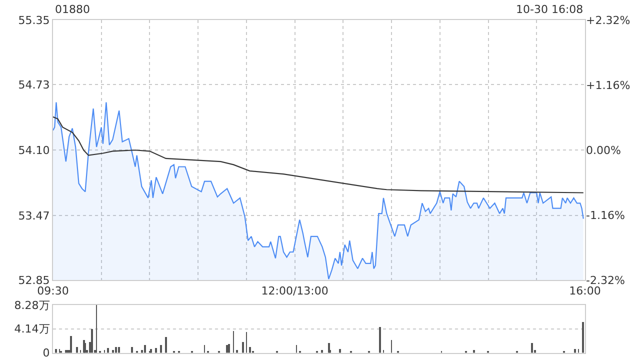  What do you see at coordinates (34, 215) in the screenshot?
I see `y-tick-label: 53.47` at bounding box center [34, 215].